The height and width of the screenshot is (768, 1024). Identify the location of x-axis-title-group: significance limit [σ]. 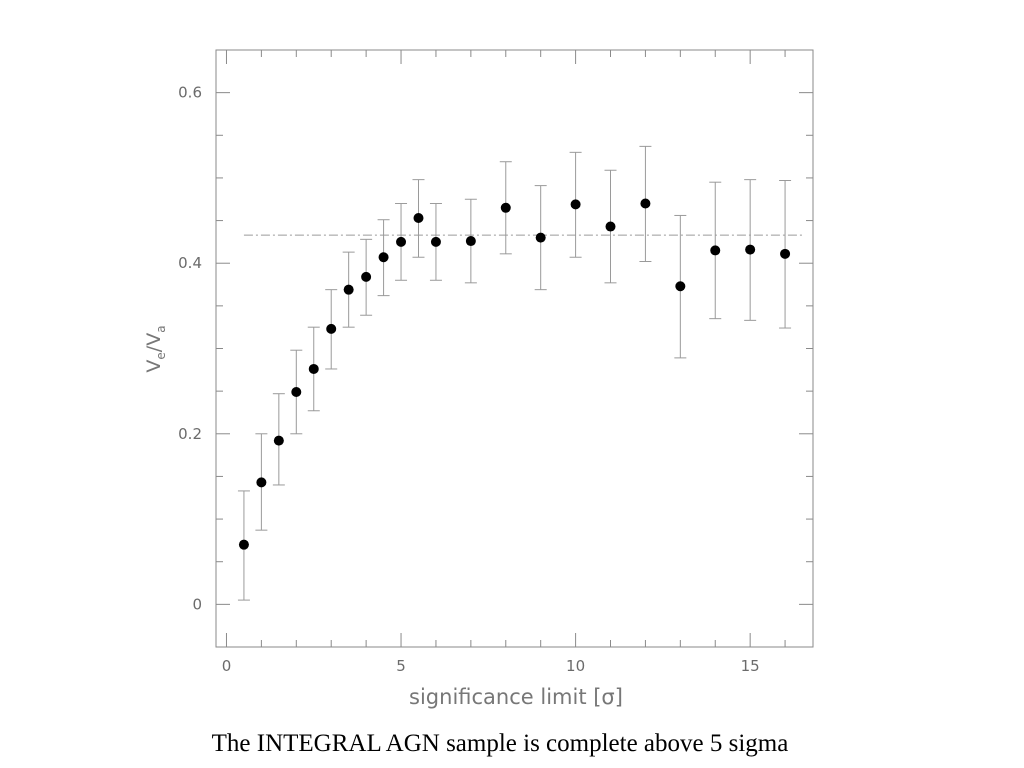
(516, 697).